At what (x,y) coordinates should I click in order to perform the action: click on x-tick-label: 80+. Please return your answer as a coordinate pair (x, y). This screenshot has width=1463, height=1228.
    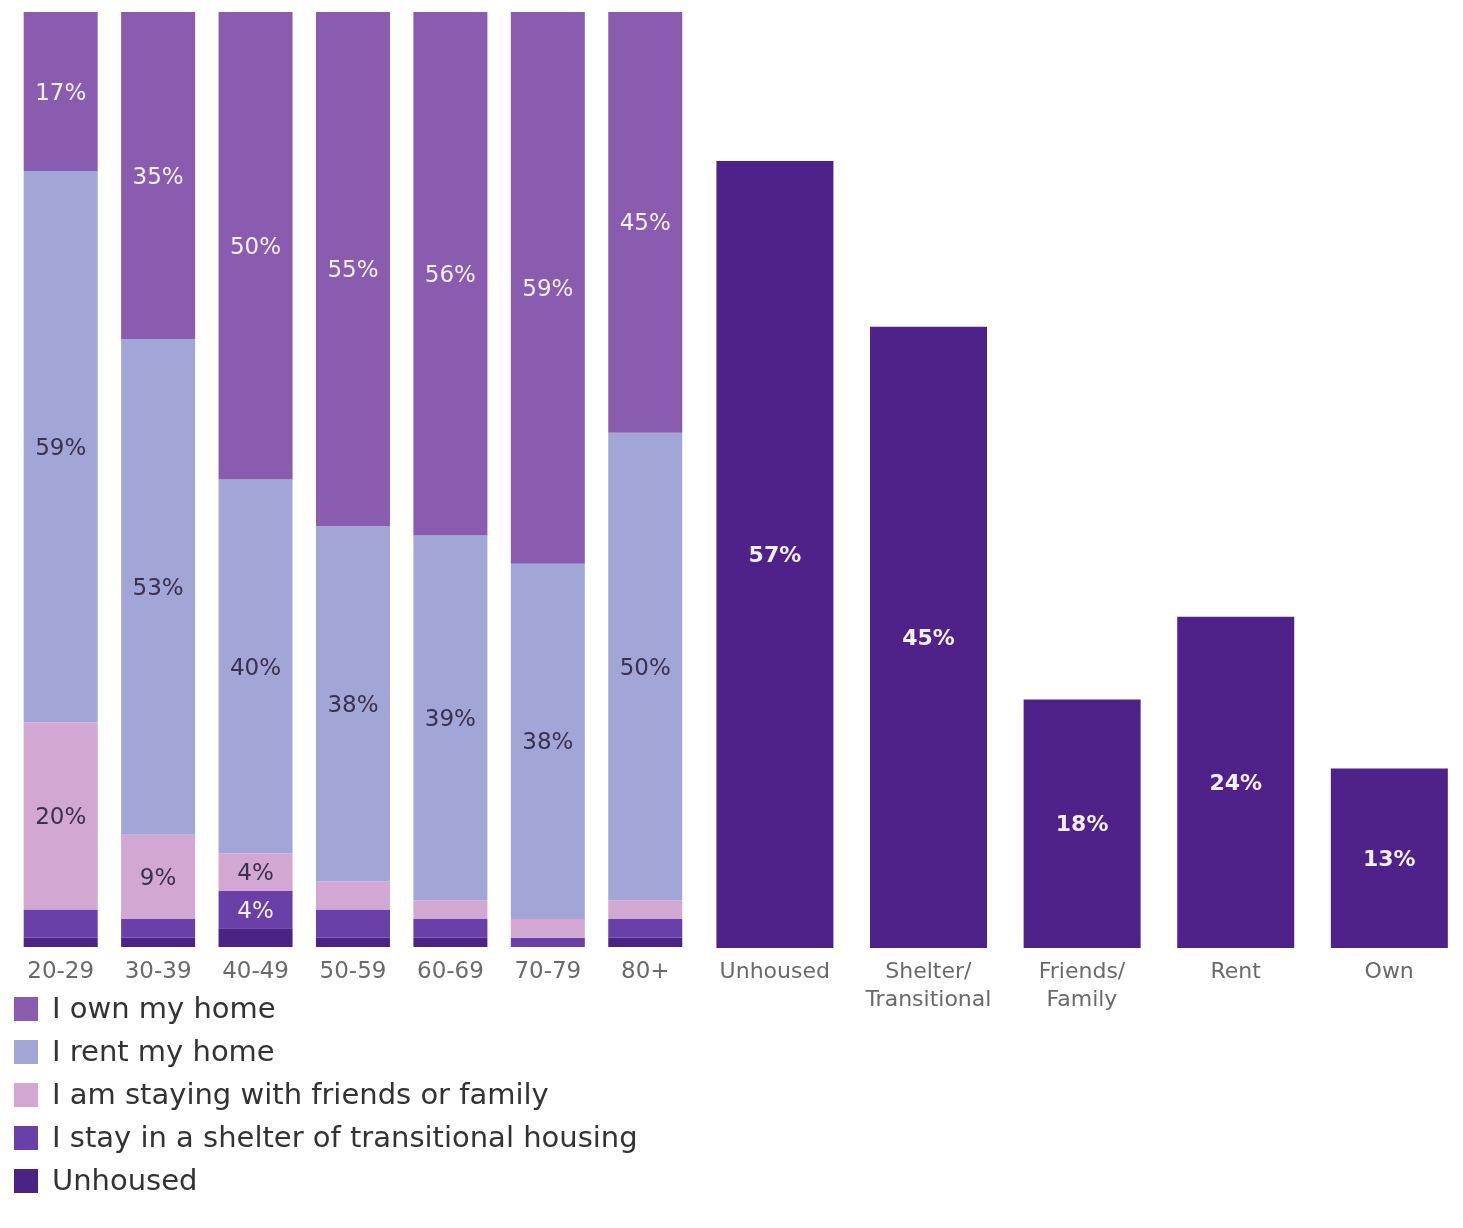
    Looking at the image, I should click on (645, 970).